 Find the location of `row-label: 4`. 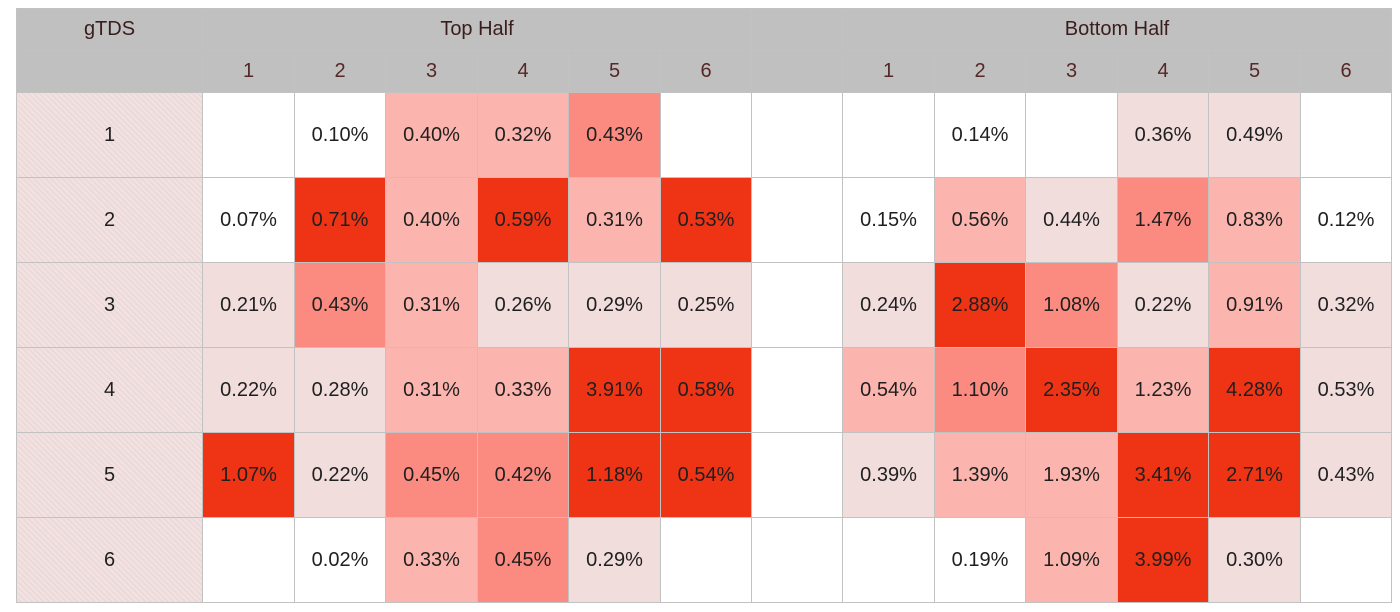

row-label: 4 is located at coordinates (109, 390).